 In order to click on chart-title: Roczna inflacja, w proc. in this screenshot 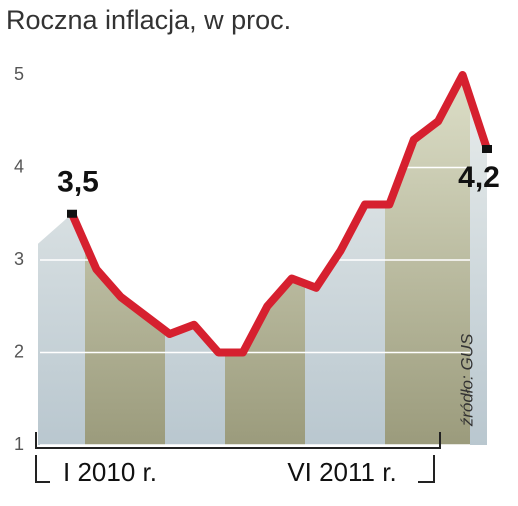, I will do `click(148, 20)`.